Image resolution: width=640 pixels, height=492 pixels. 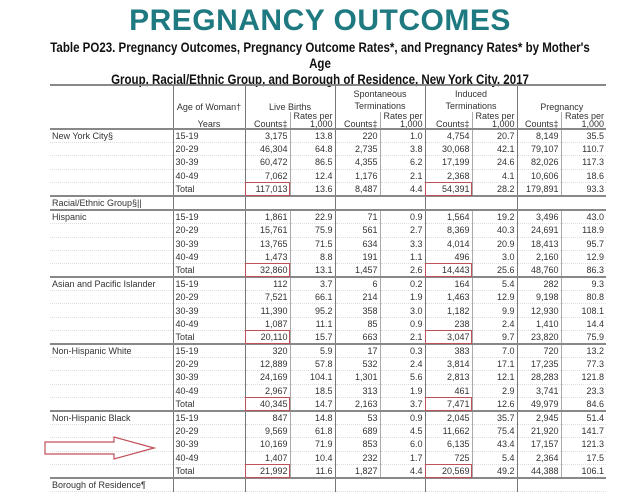 I want to click on table-row: 40-49 1,087 11.1 85 0.9 238 2.4 1,410 14.4, so click(x=328, y=324).